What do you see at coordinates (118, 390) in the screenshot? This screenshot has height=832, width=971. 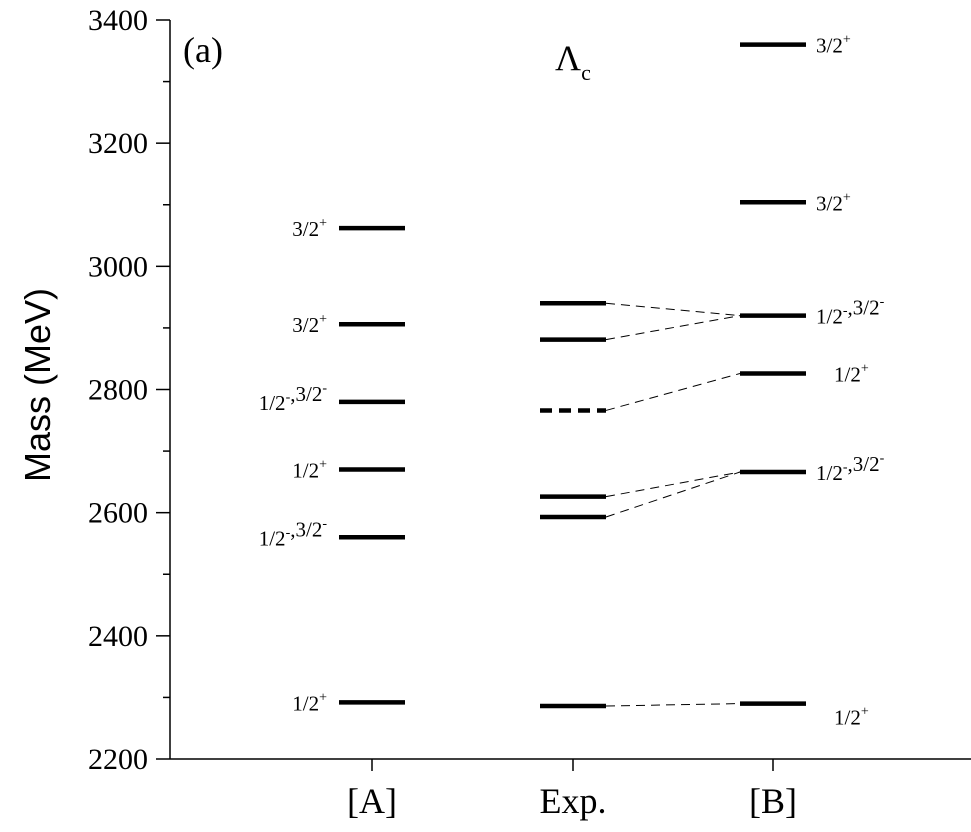 I see `y-tick-label: 2800` at bounding box center [118, 390].